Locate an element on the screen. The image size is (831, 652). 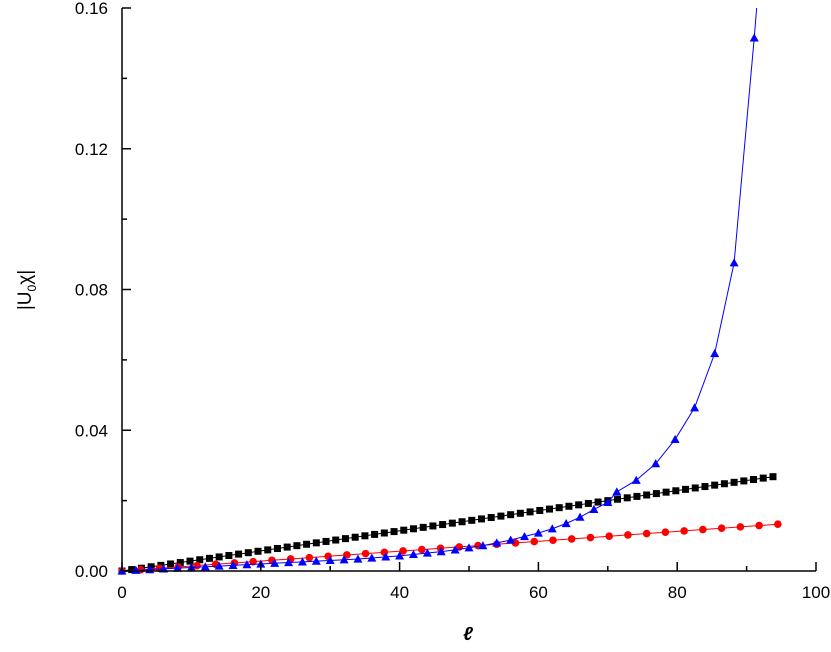
svg-text: |U0χ| is located at coordinates (27, 290).